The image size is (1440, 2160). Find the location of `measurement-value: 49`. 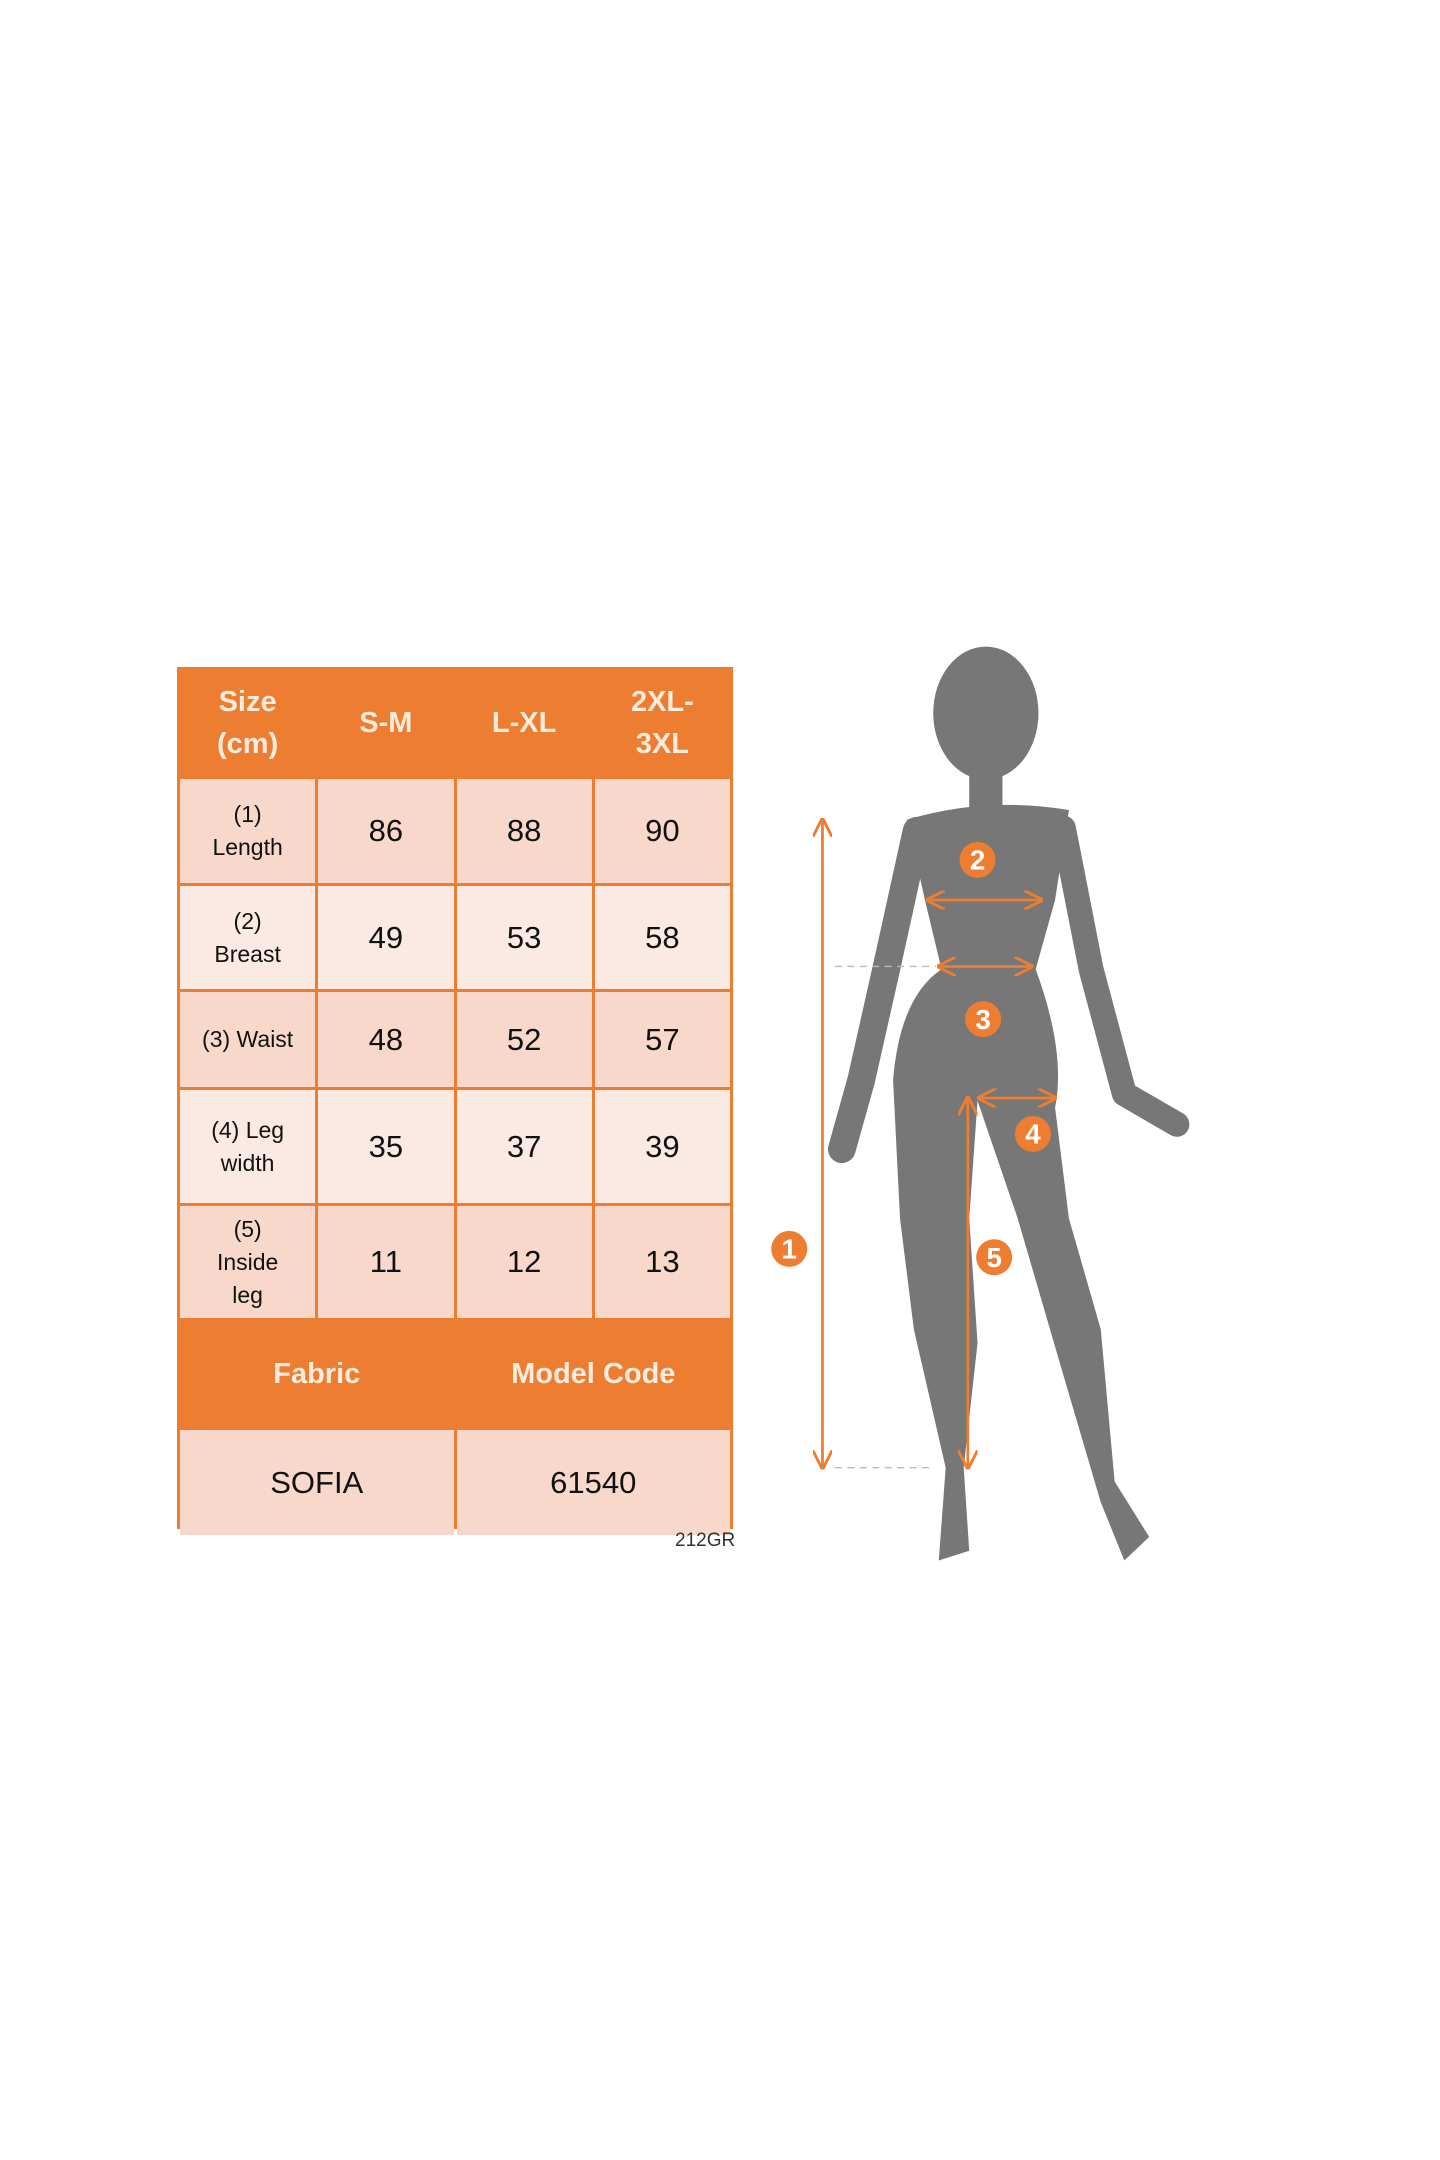

measurement-value: 49 is located at coordinates (386, 937).